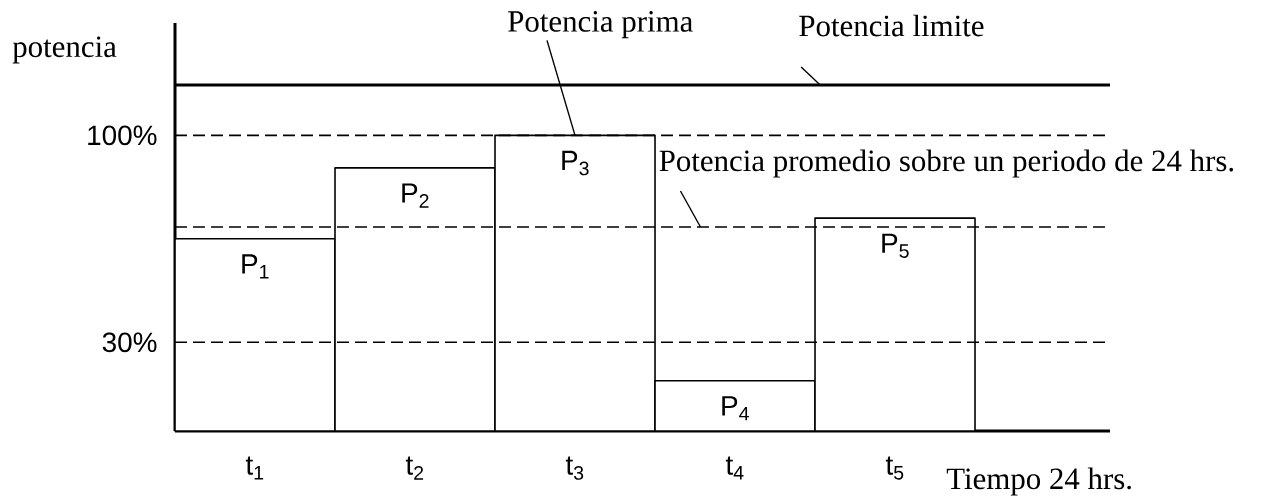  I want to click on ref-line-label: Potencia limite, so click(891, 25).